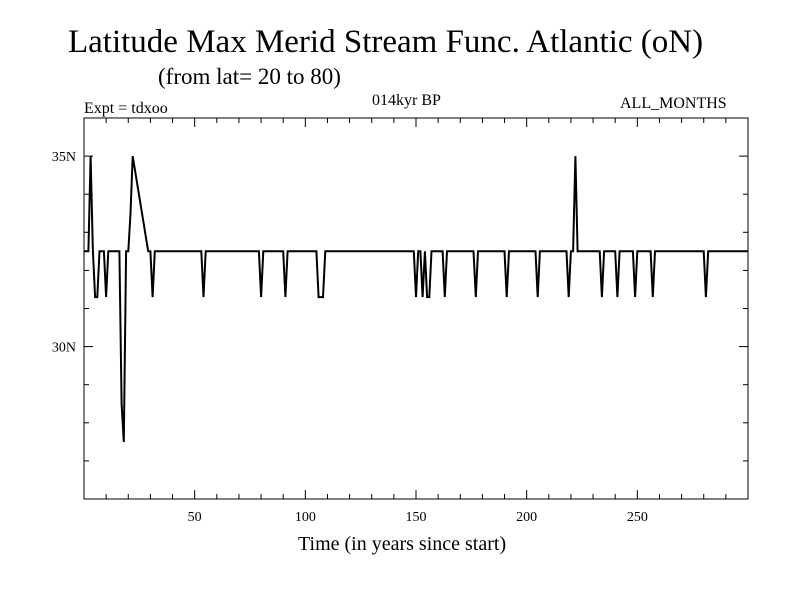  What do you see at coordinates (526, 517) in the screenshot?
I see `x-tick-label: 200` at bounding box center [526, 517].